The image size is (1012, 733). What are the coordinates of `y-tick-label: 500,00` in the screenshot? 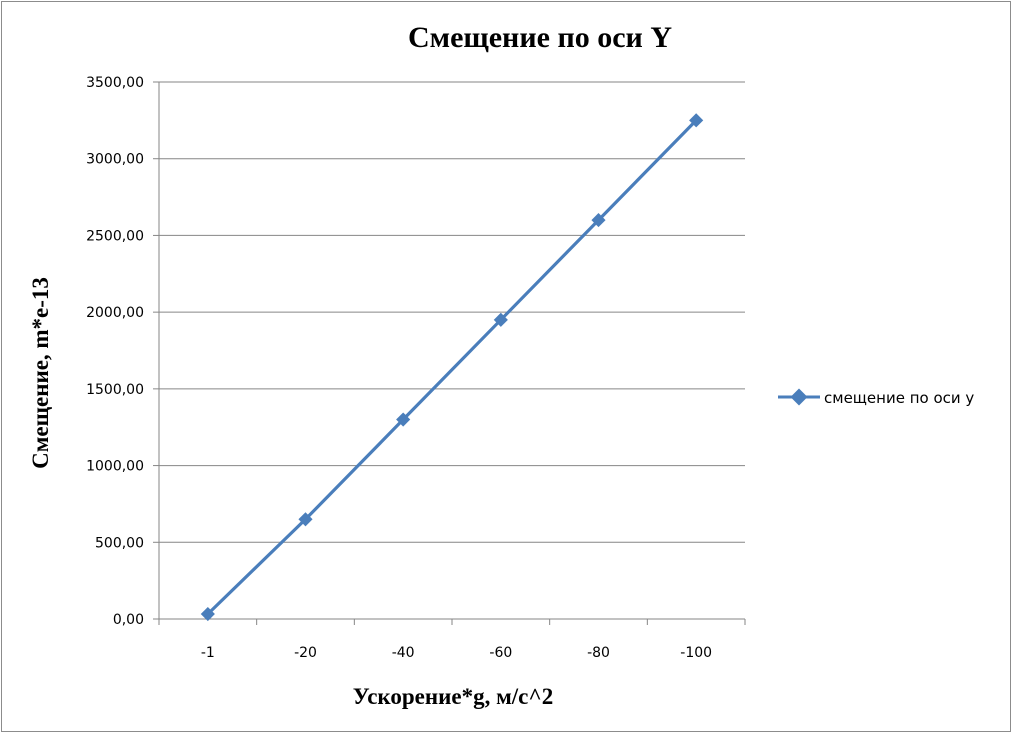 It's located at (119, 543).